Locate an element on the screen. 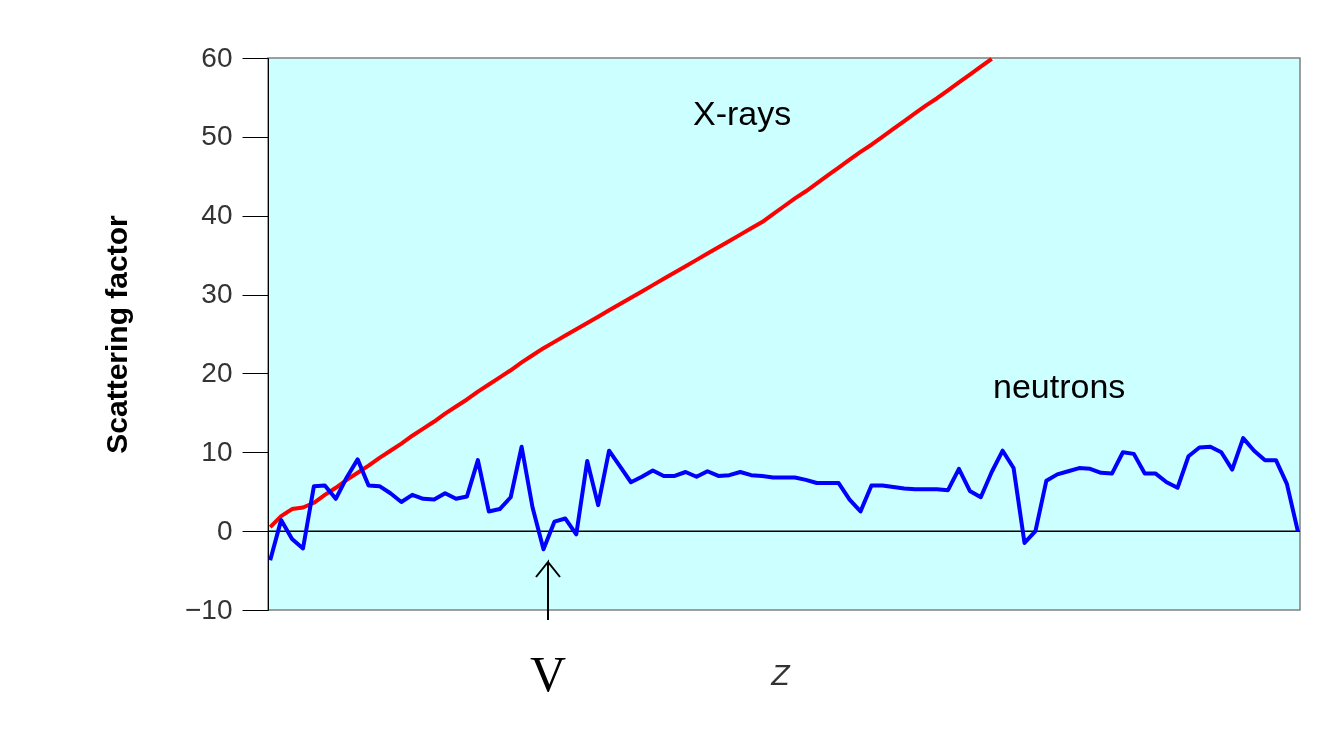  y-tick-label: 0 is located at coordinates (224, 530).